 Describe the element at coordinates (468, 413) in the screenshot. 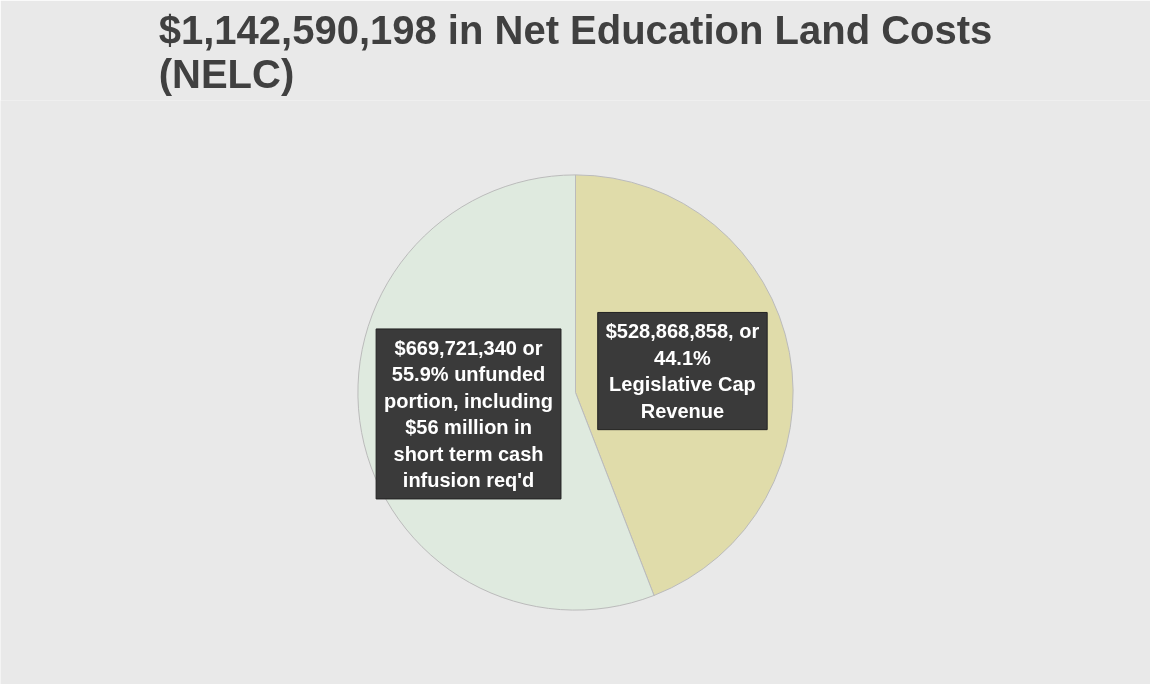

I see `data-label: $669,721,340 or 55.9% unfunded portion, including $56 million in short term cash infusion req'd` at that location.